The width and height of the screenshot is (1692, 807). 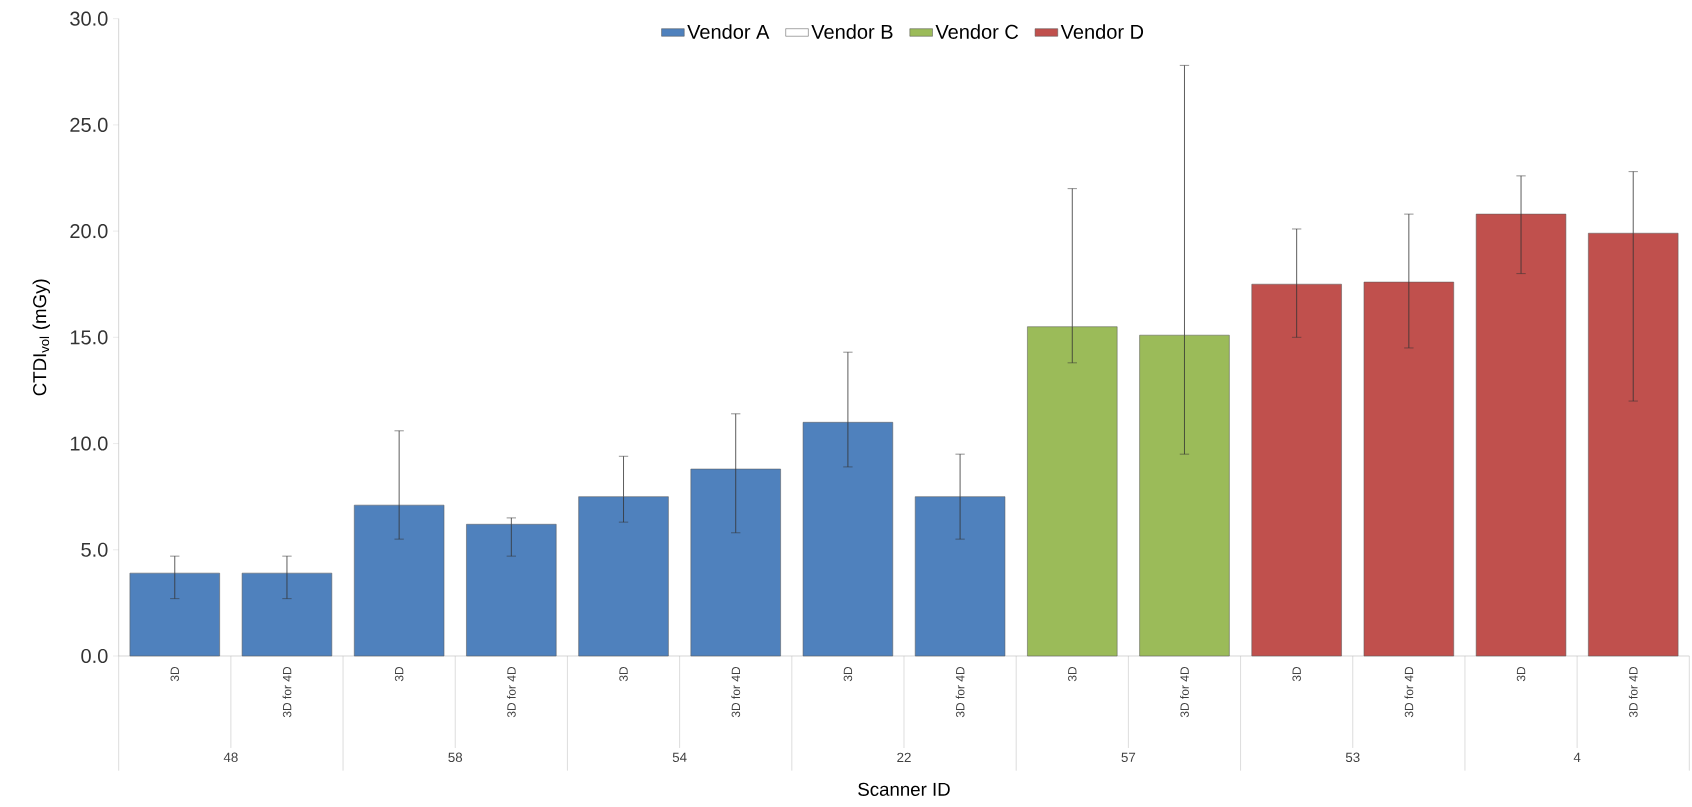 I want to click on legend-label: Vendor A, so click(x=728, y=32).